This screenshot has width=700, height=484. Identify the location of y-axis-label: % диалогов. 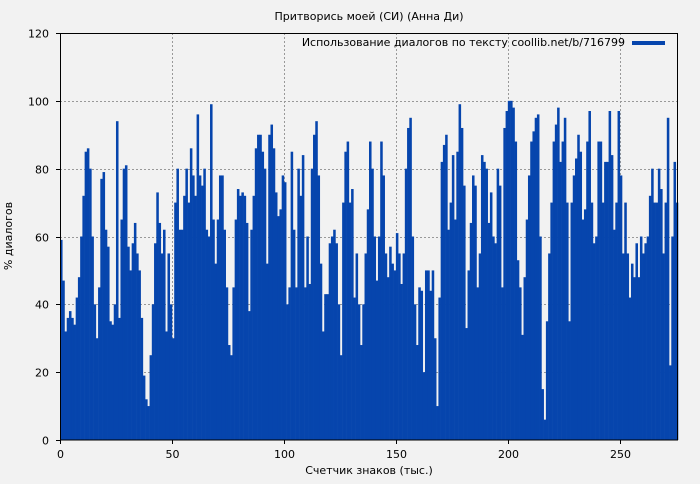
(8, 236).